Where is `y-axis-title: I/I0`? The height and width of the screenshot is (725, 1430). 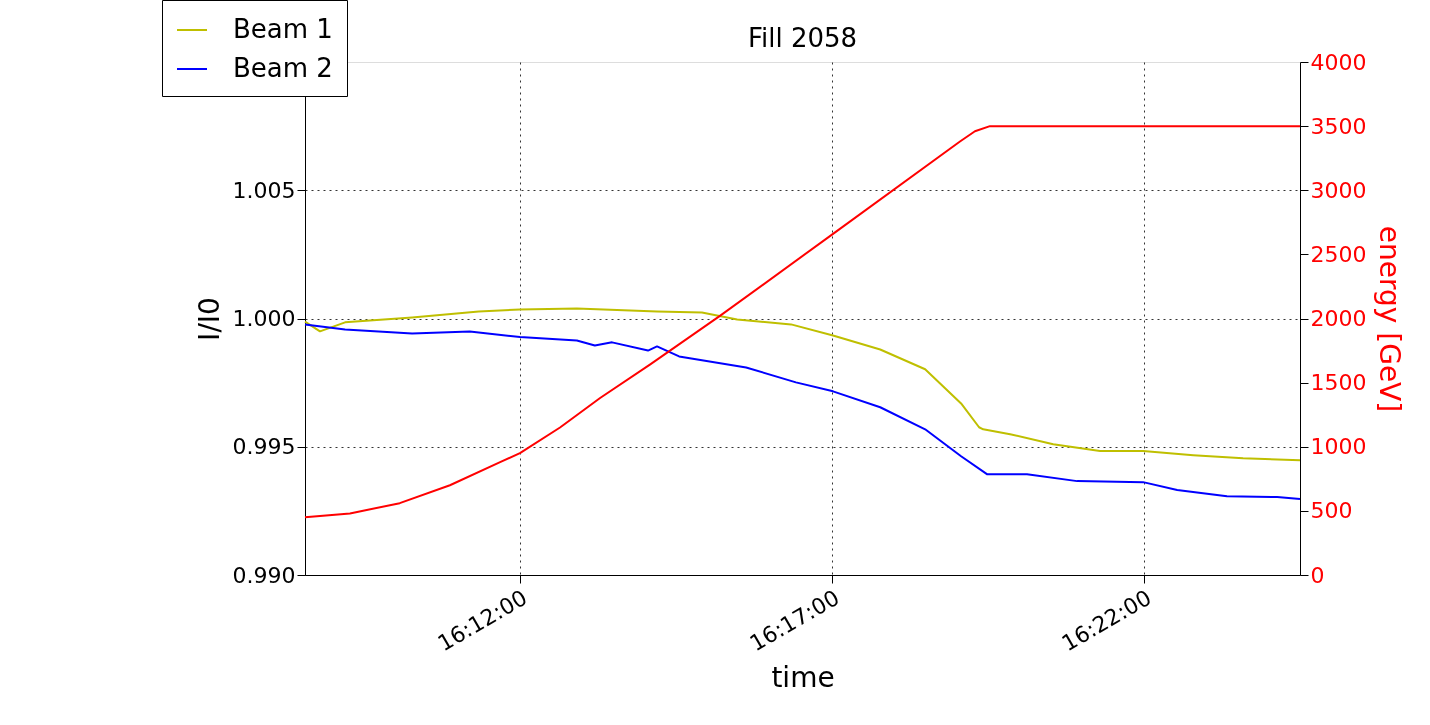
y-axis-title: I/I0 is located at coordinates (209, 319).